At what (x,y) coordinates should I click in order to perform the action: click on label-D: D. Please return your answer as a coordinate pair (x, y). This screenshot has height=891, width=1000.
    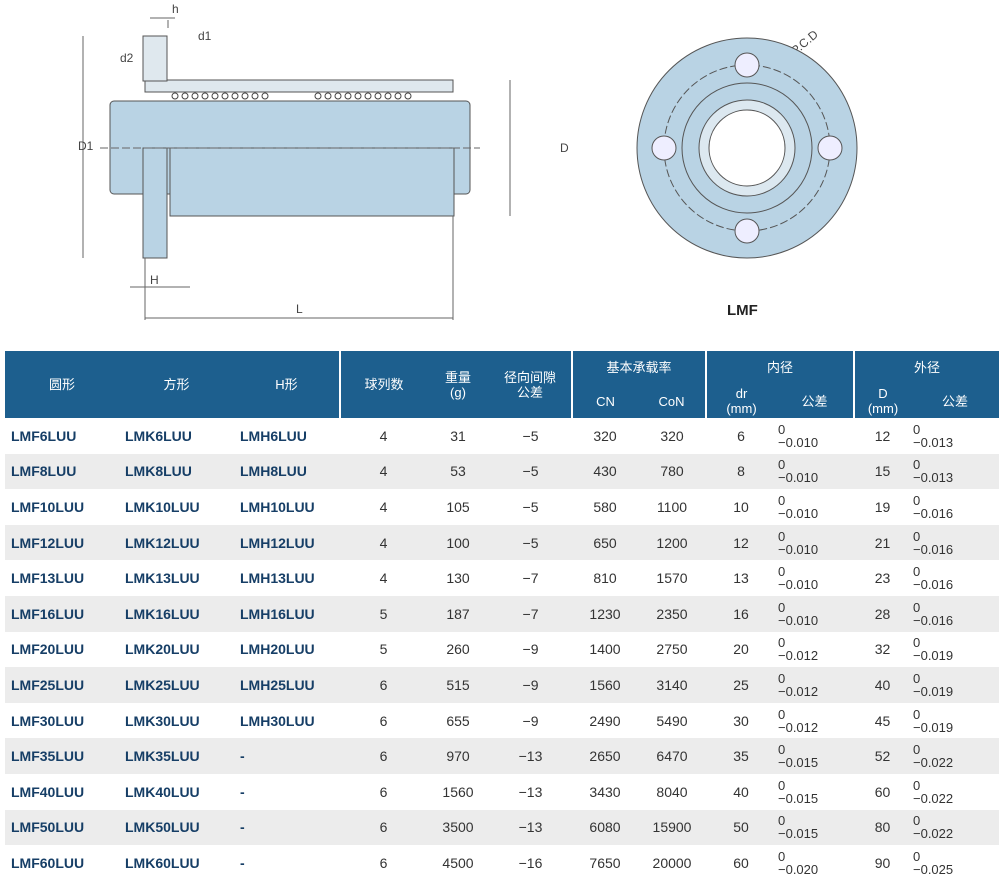
    Looking at the image, I should click on (564, 148).